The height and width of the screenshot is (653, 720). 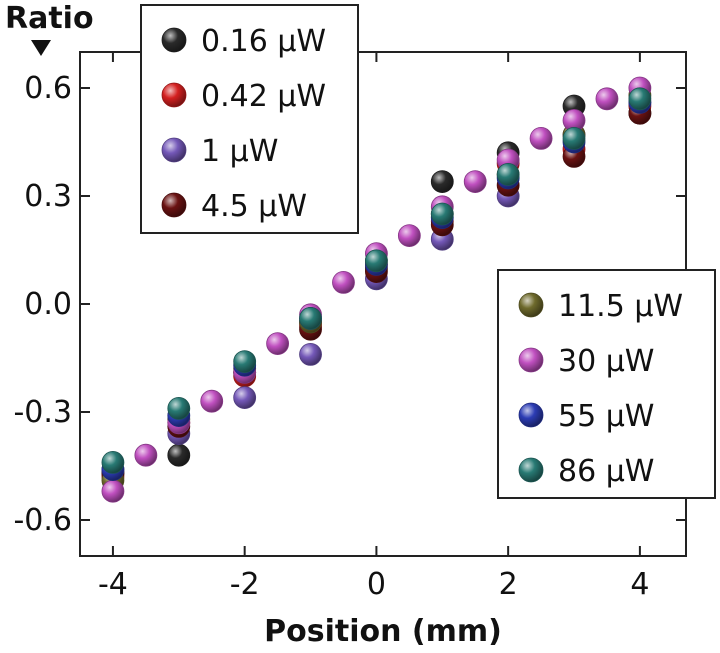 I want to click on legend-label: 0.42 μW, so click(x=263, y=96).